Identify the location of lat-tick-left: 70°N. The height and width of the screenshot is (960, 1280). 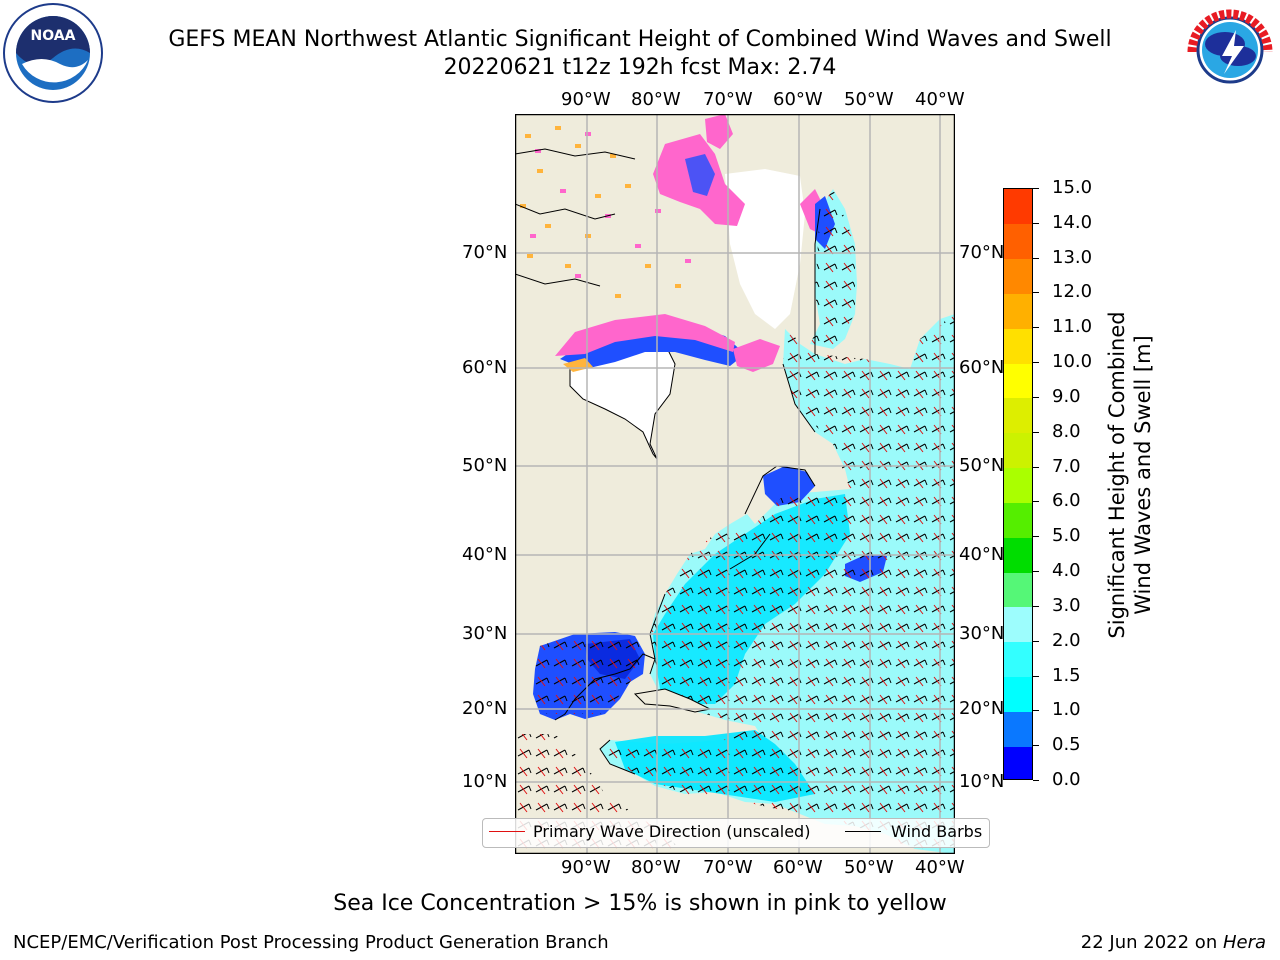
(485, 252).